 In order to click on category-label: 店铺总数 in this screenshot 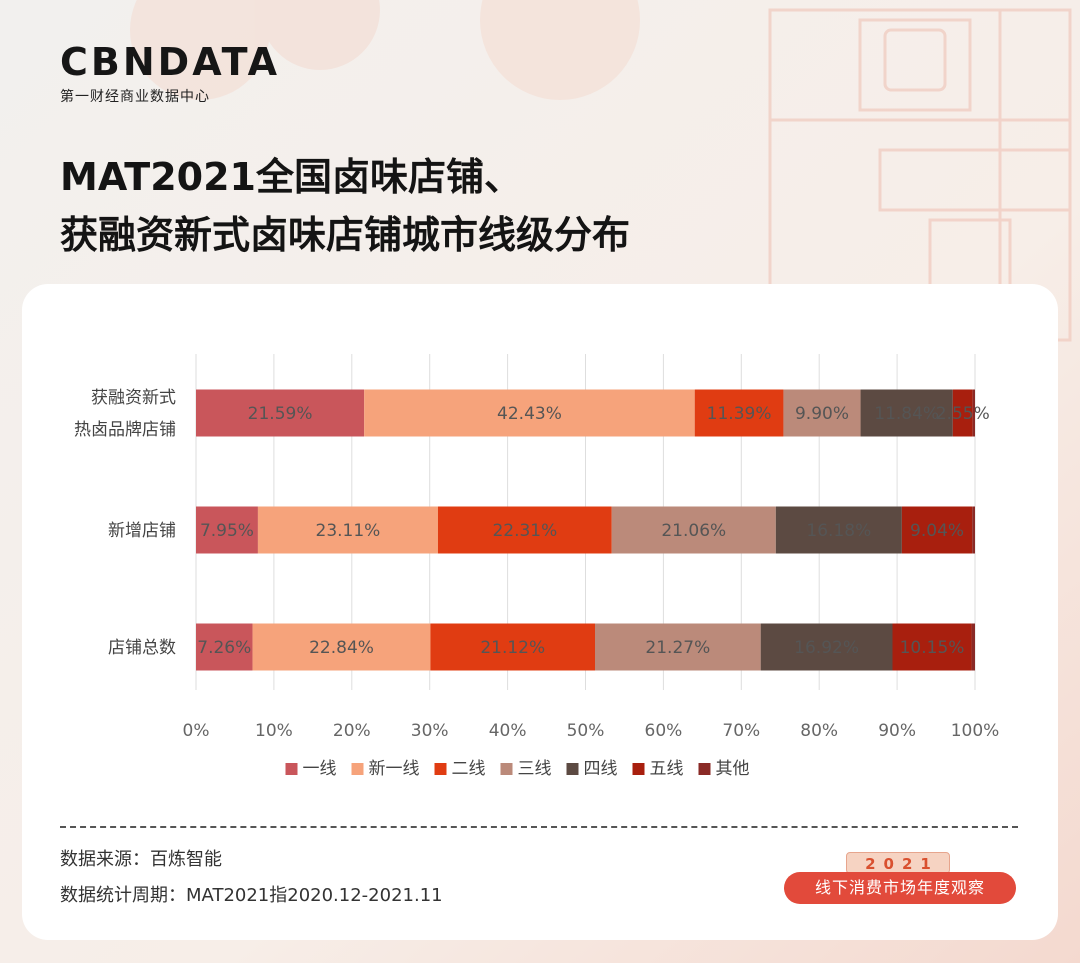, I will do `click(142, 648)`.